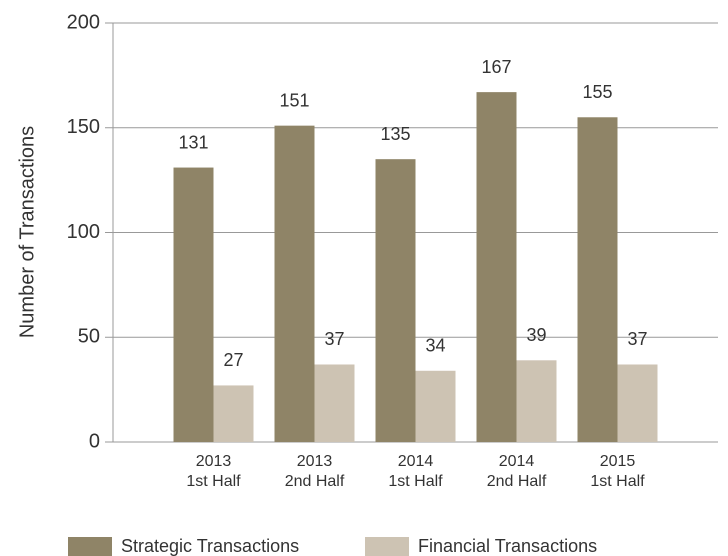 The image size is (728, 556). What do you see at coordinates (597, 92) in the screenshot?
I see `data-label: 155` at bounding box center [597, 92].